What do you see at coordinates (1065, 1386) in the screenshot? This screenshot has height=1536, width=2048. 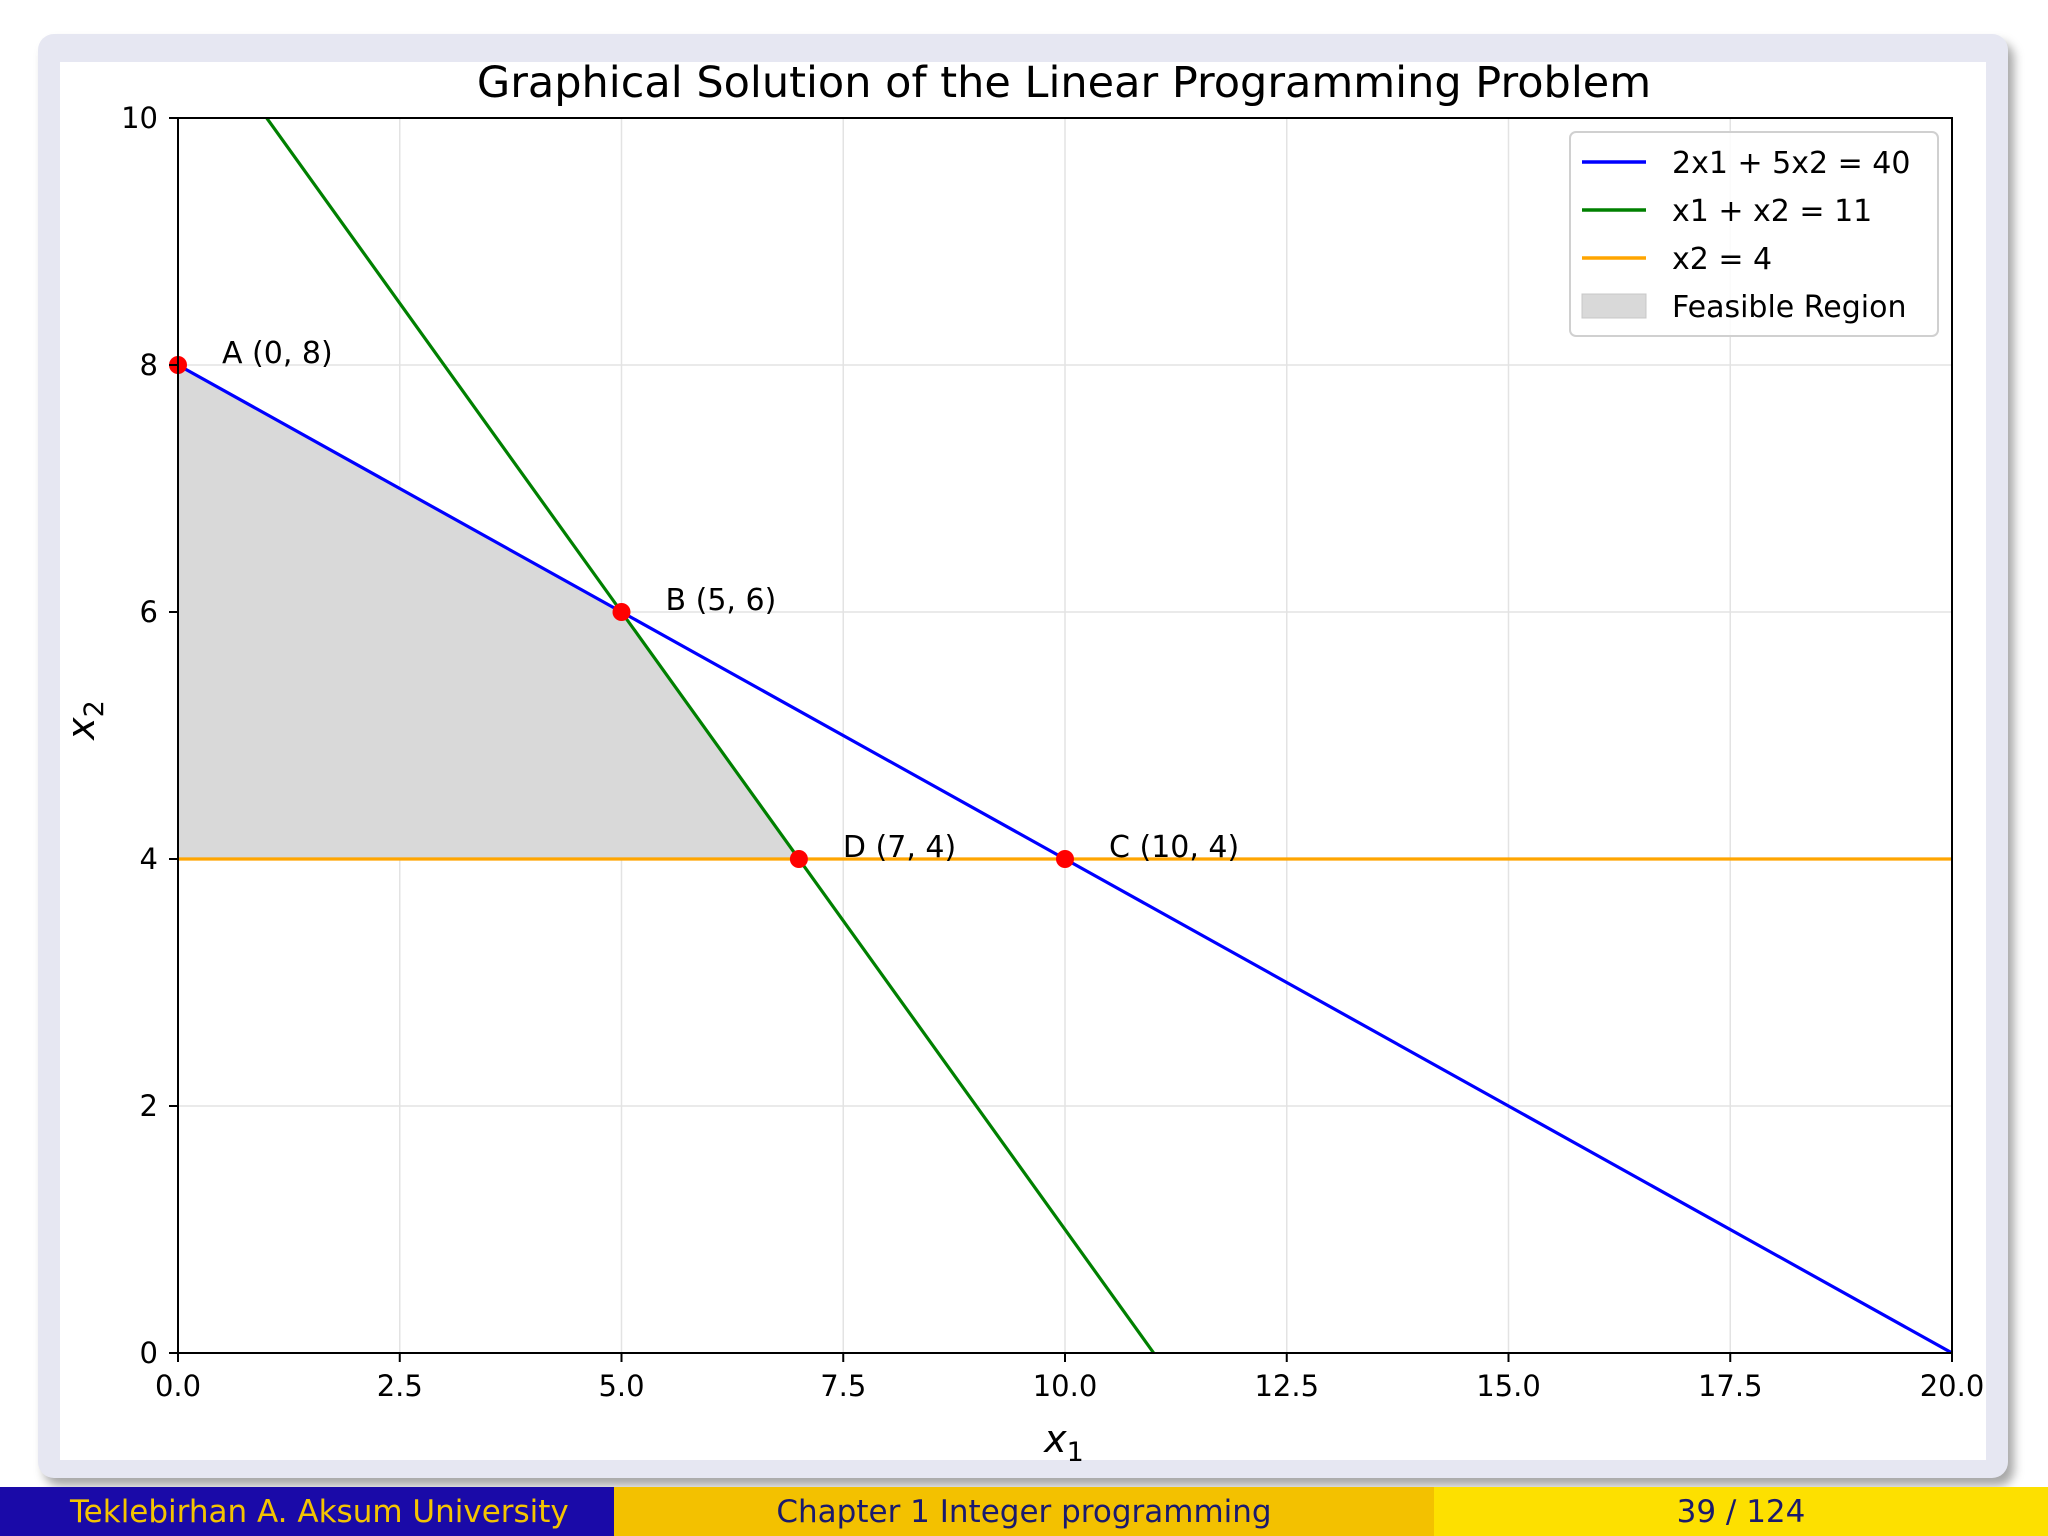 I see `x-tick-label: 10.0` at bounding box center [1065, 1386].